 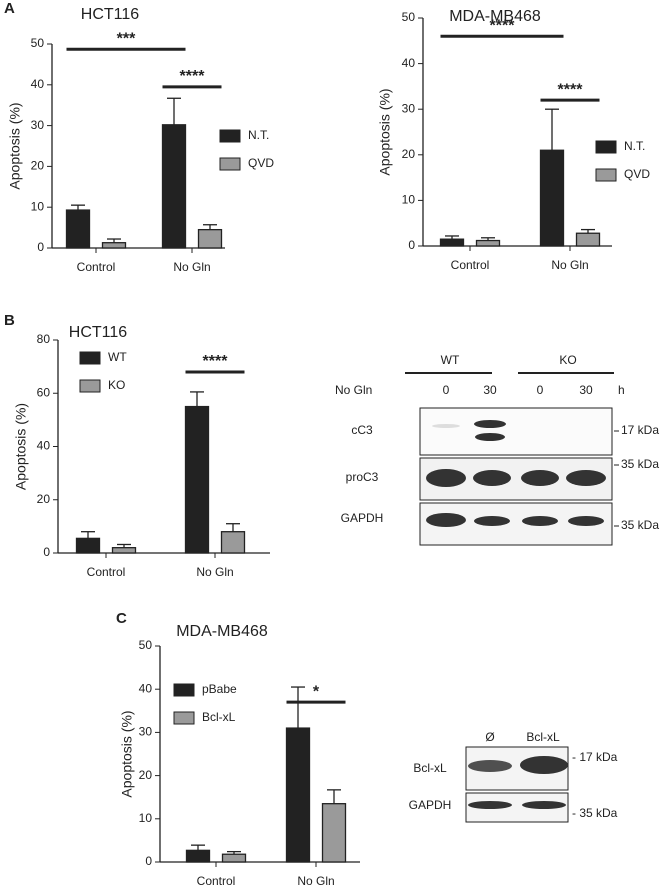 What do you see at coordinates (316, 691) in the screenshot?
I see `significance-label: *` at bounding box center [316, 691].